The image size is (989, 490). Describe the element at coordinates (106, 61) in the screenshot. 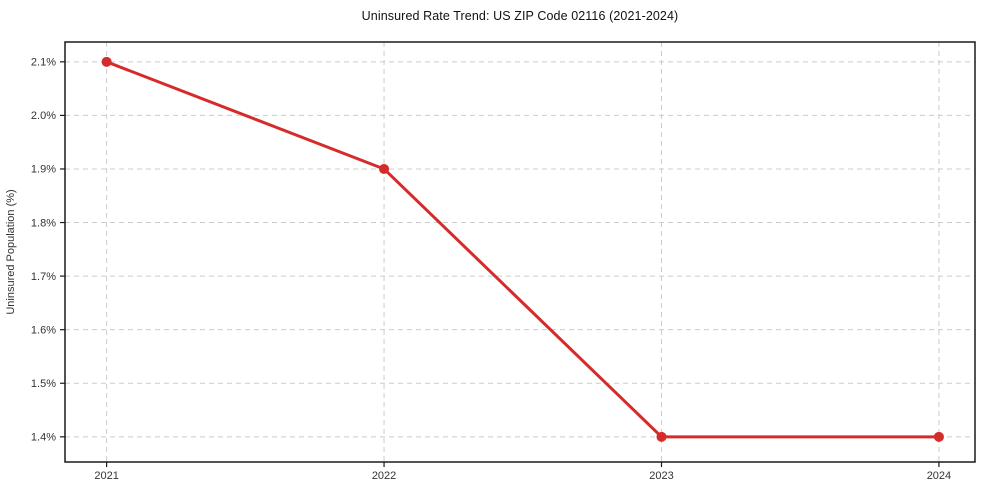

I see `data-point-2021` at that location.